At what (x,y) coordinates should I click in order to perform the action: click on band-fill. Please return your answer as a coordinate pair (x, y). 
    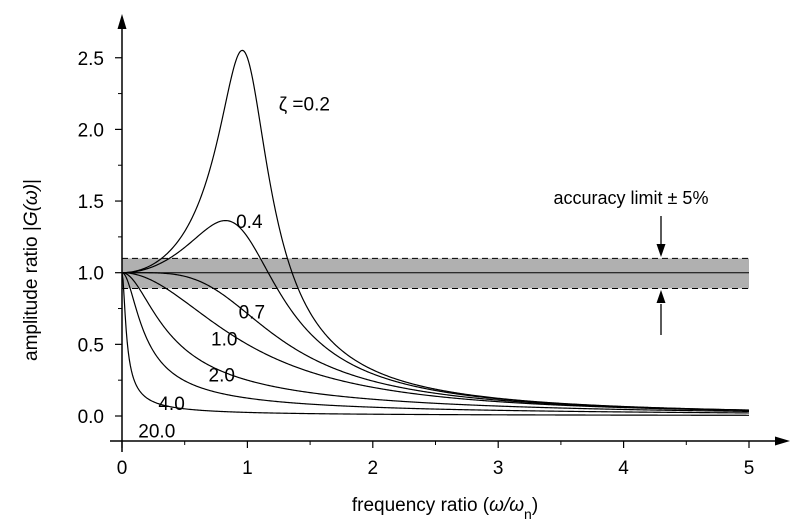
    Looking at the image, I should click on (435, 273).